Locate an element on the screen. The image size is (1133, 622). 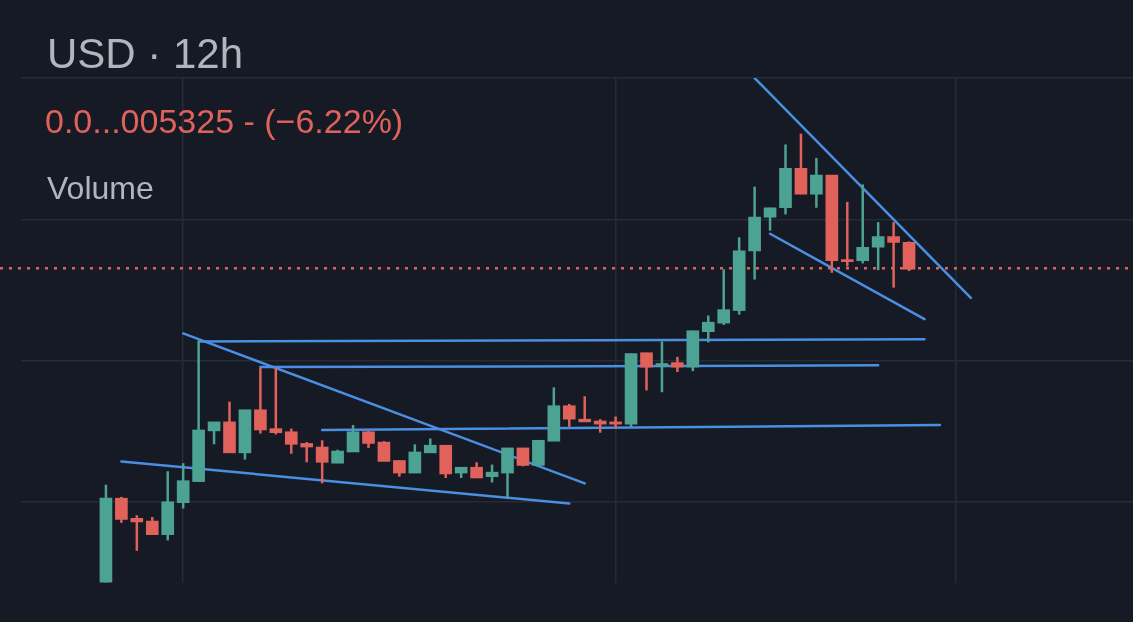
chart-subtitle: 0.0...005325 - (−6.22%) is located at coordinates (224, 122).